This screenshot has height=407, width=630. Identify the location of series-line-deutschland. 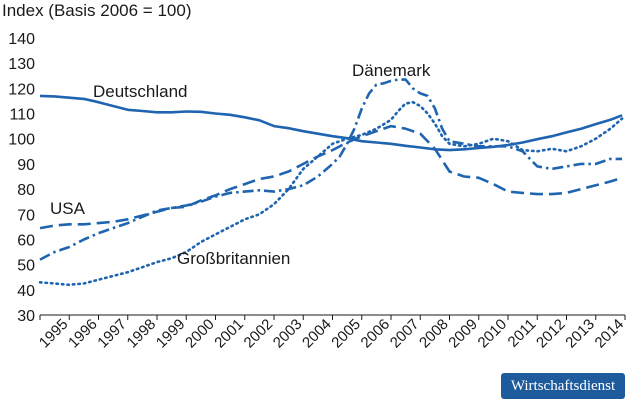
(331, 123).